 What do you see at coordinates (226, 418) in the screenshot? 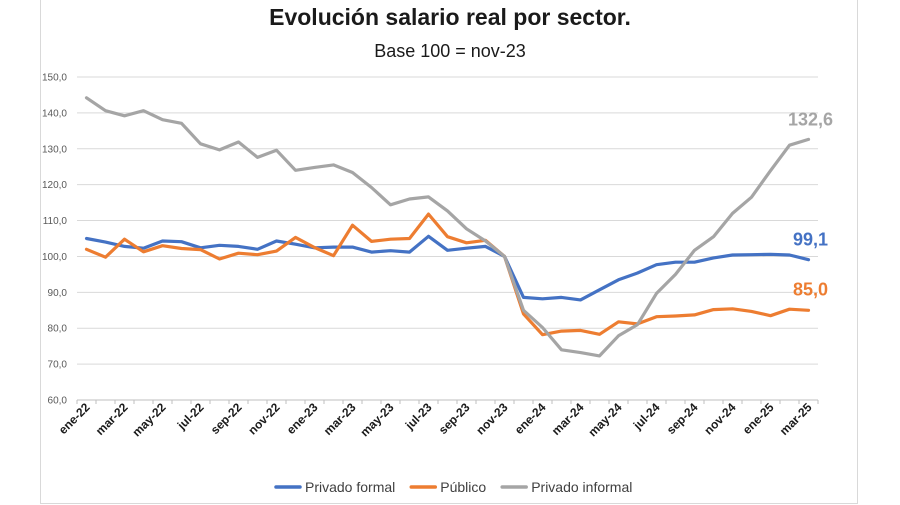
I see `x-tick-label: sep-22` at bounding box center [226, 418].